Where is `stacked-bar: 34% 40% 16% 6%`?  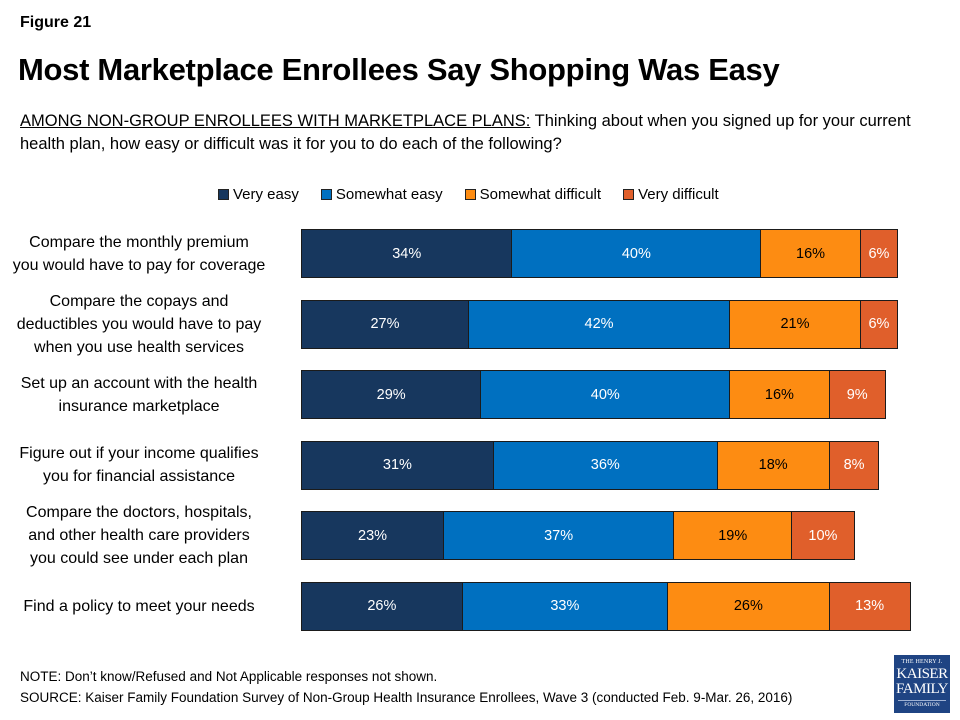 stacked-bar: 34% 40% 16% 6% is located at coordinates (600, 253).